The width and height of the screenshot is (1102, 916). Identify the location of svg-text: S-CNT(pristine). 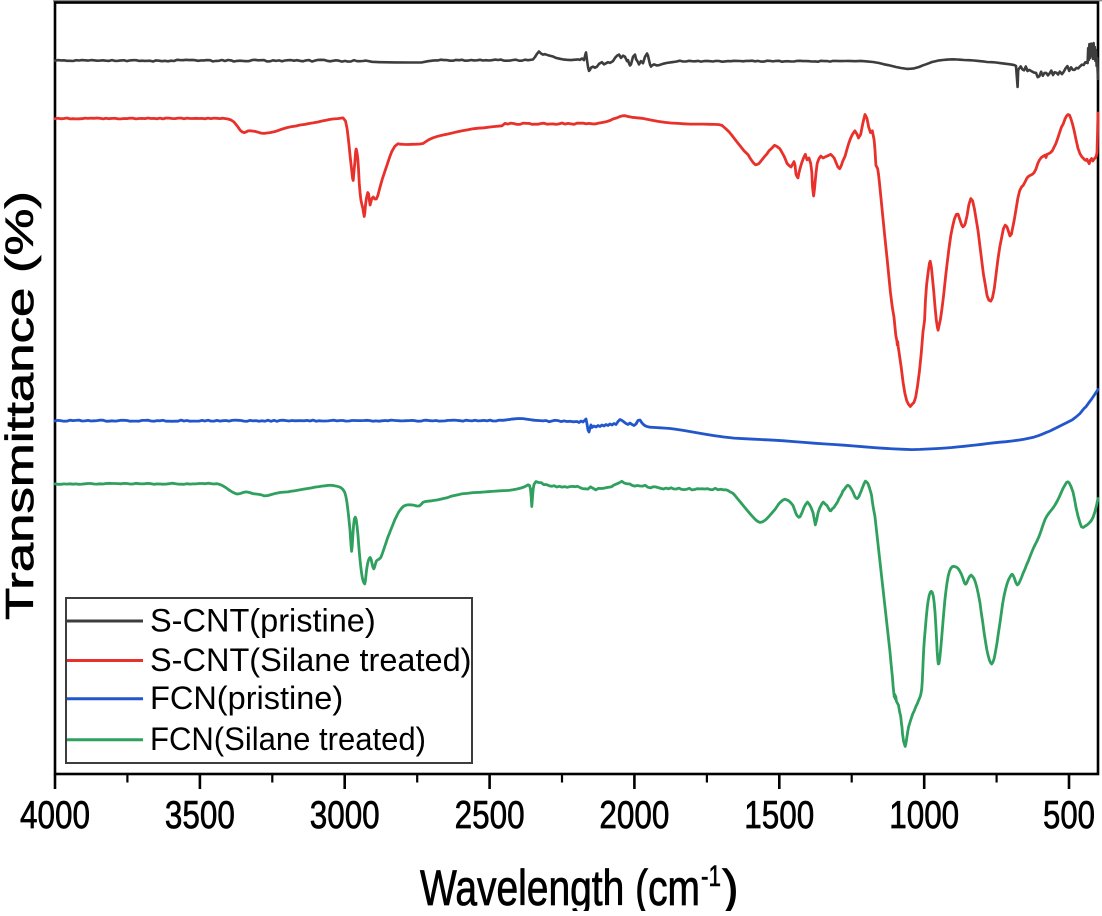
(263, 620).